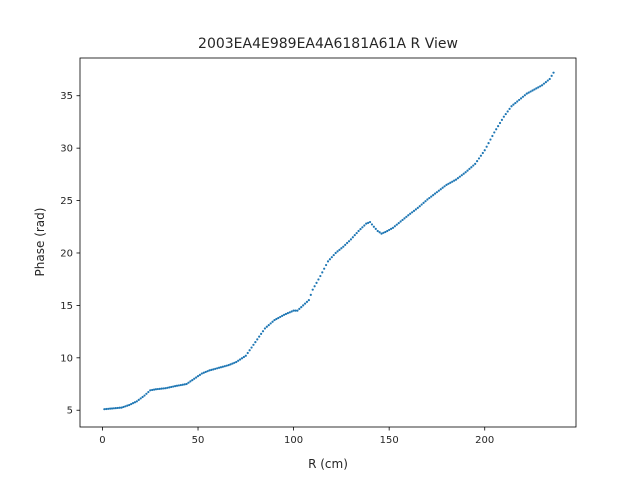  Describe the element at coordinates (66, 358) in the screenshot. I see `y-tick-label: 10` at that location.